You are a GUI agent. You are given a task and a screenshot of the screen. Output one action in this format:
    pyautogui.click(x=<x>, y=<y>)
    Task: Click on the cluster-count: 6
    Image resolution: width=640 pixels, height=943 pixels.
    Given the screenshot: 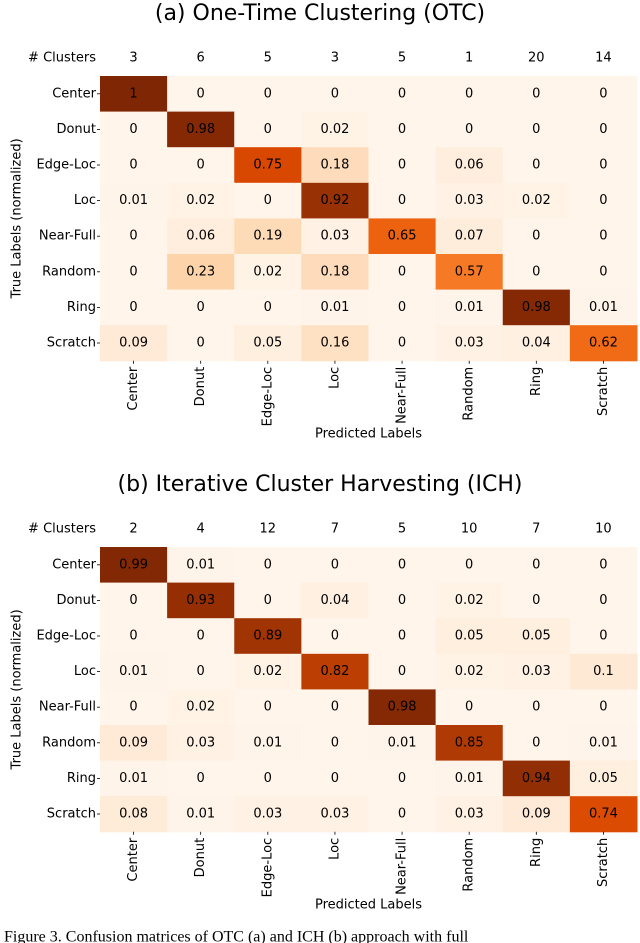 What is the action you would take?
    pyautogui.click(x=201, y=58)
    